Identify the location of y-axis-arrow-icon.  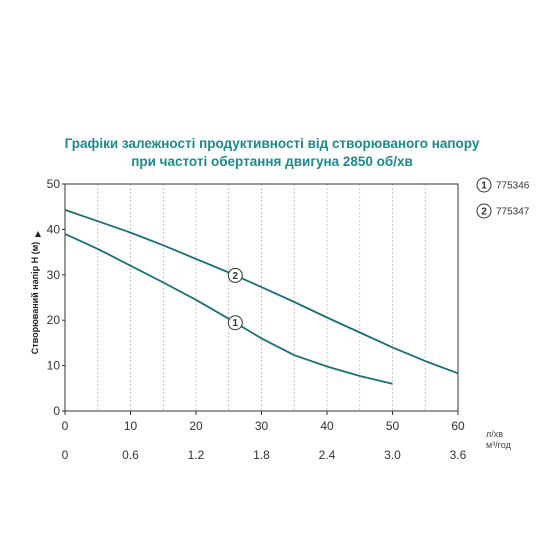
(38, 234).